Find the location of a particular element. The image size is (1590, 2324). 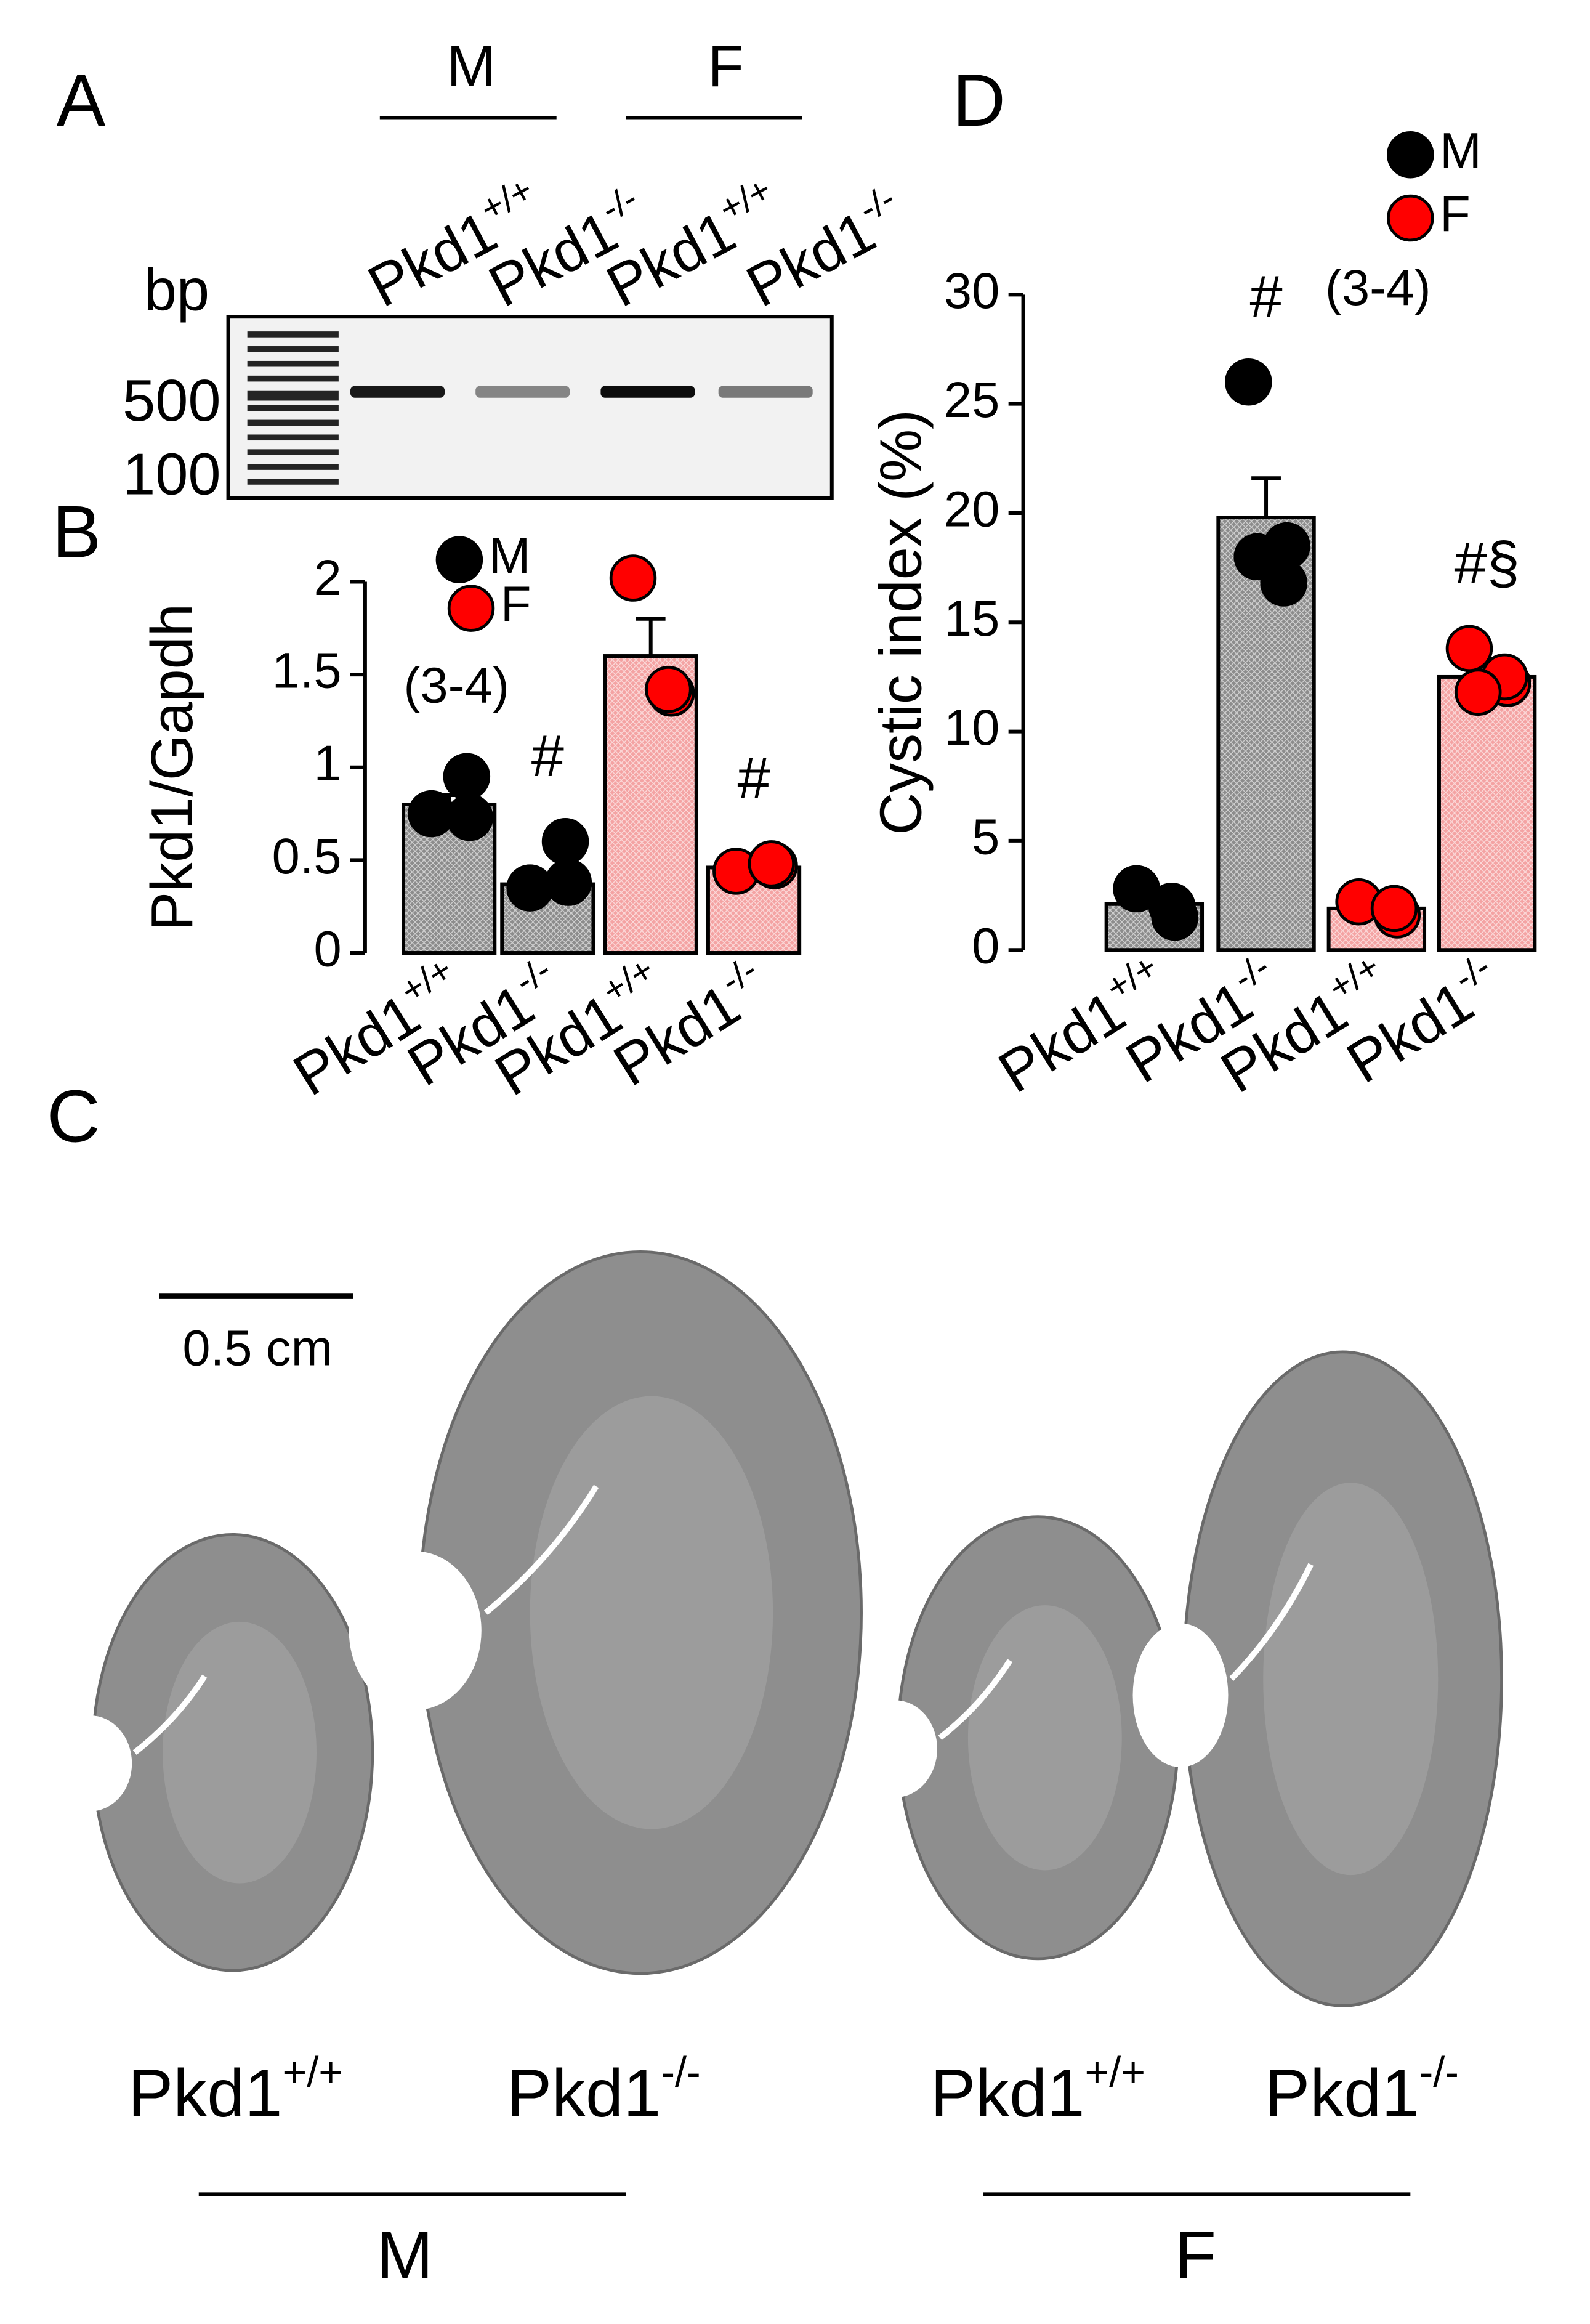

y-axis-label: Pkd1/Gapdh is located at coordinates (172, 767).